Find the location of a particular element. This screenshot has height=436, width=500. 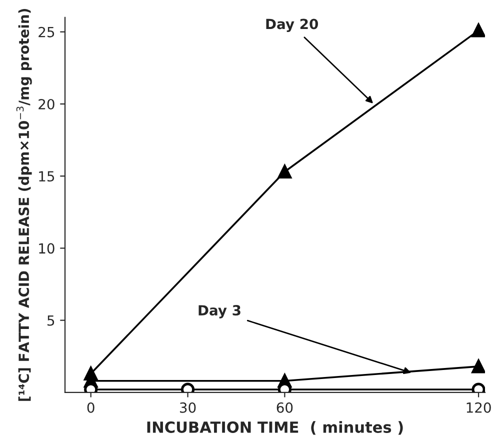

y-tick-label: 25 is located at coordinates (46, 32).